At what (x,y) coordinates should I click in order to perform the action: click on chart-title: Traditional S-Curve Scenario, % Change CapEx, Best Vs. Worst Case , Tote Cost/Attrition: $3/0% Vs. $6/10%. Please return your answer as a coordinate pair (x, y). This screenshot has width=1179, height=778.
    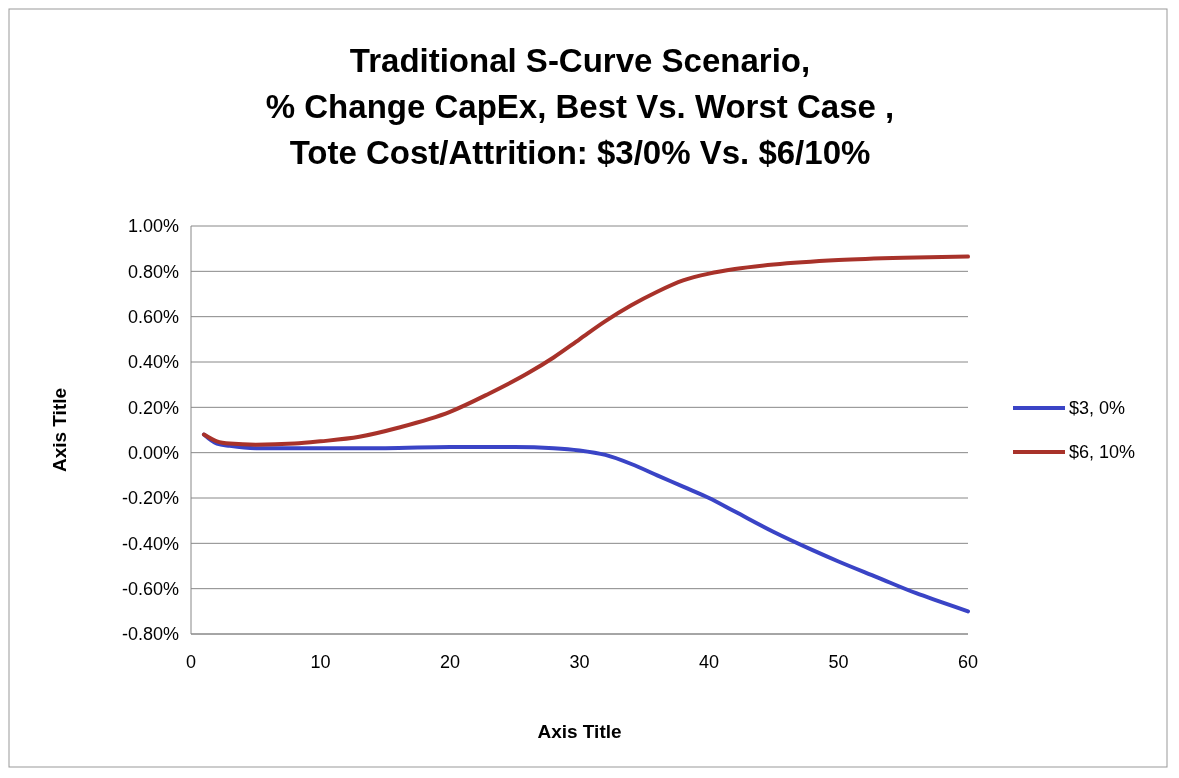
    Looking at the image, I should click on (580, 106).